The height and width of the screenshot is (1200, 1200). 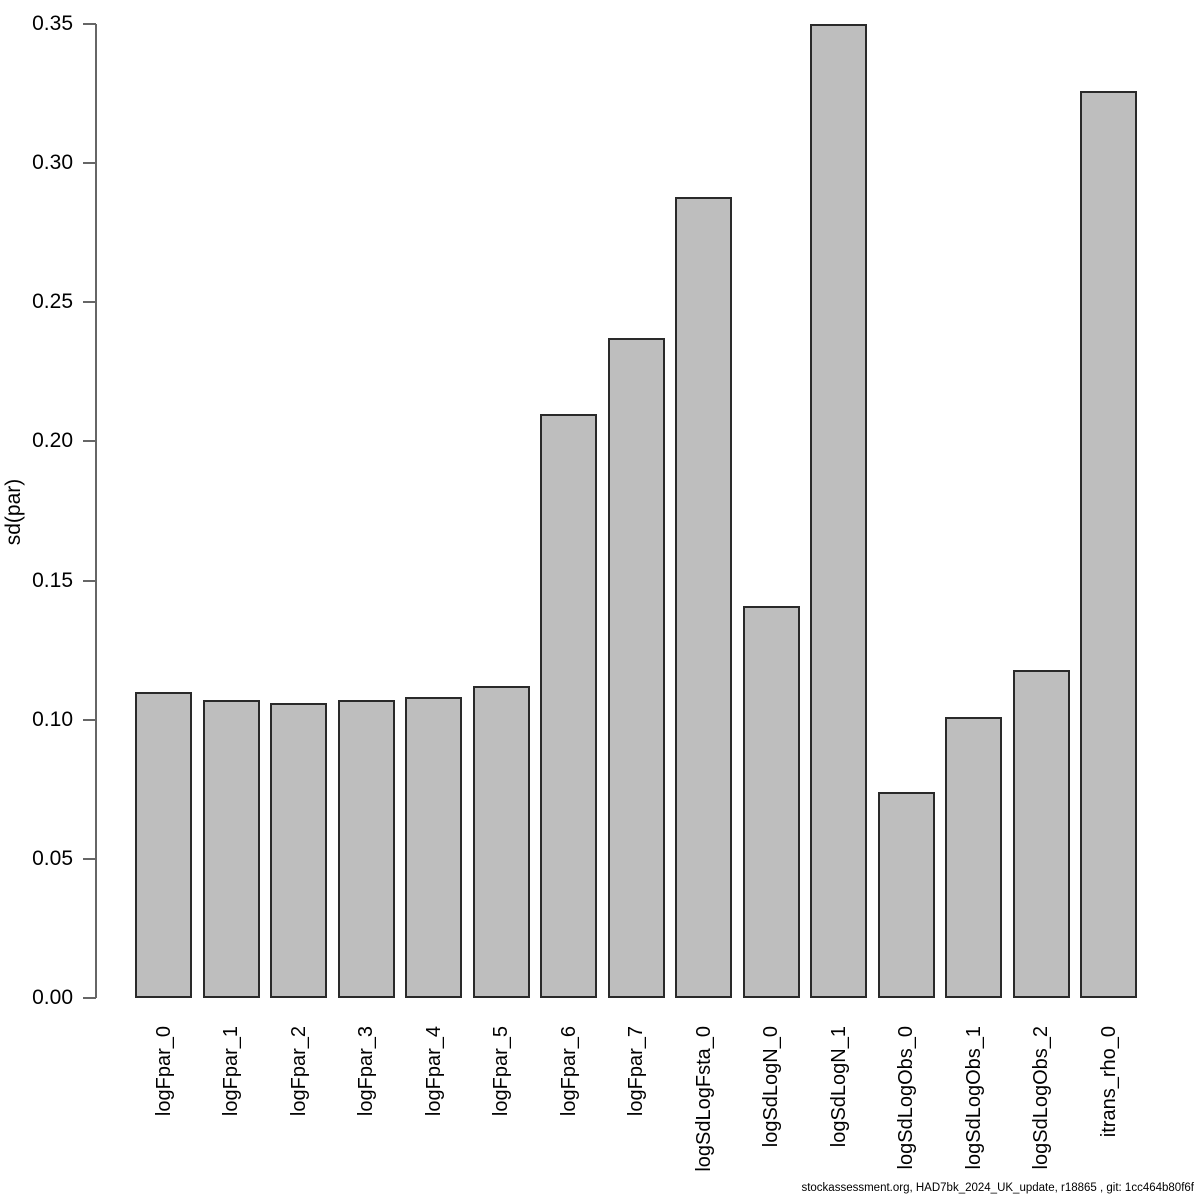 What do you see at coordinates (433, 1071) in the screenshot?
I see `x-tick-label-logFpar_4: logFpar_4` at bounding box center [433, 1071].